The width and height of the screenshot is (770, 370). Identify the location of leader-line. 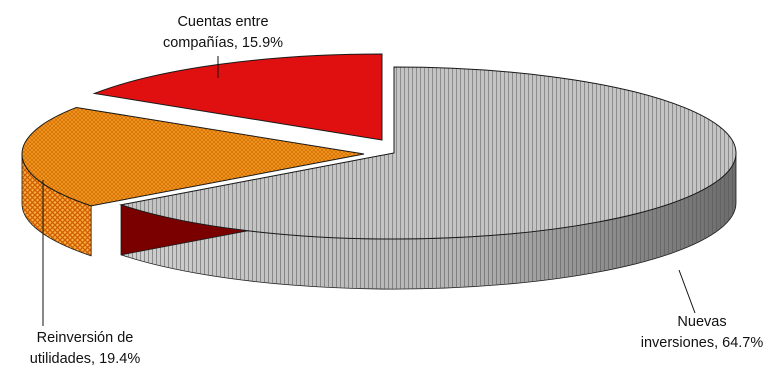
(687, 291).